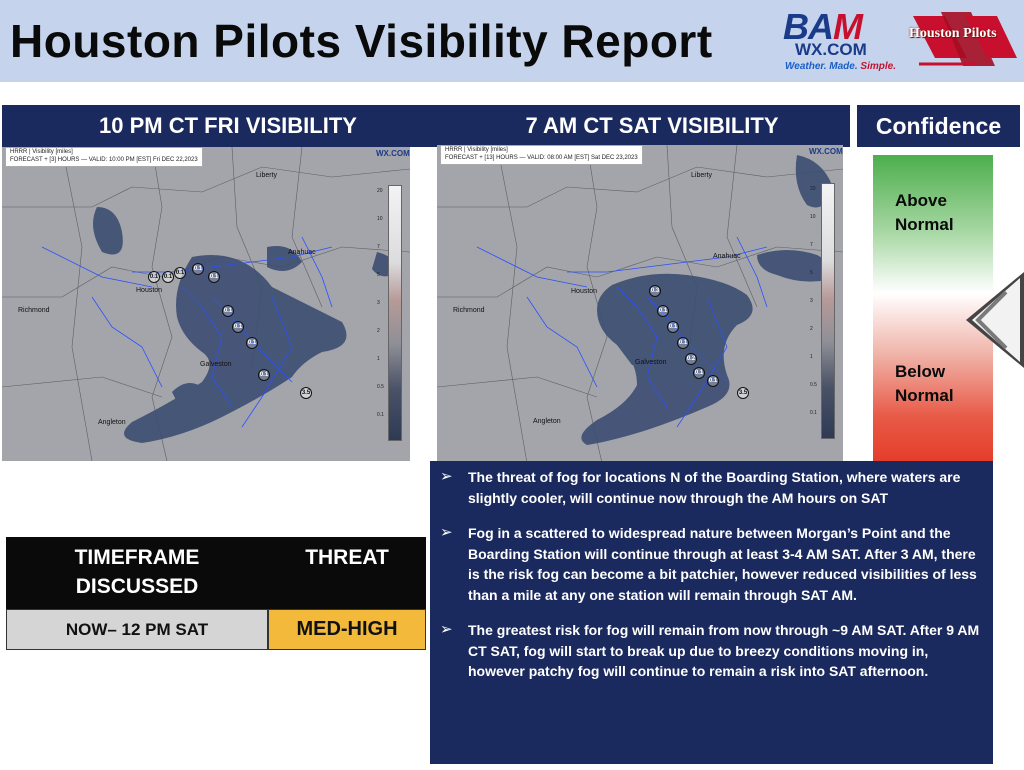 The width and height of the screenshot is (1024, 770). What do you see at coordinates (216, 573) in the screenshot?
I see `threat-table-header: TIMEFRAME DISCUSSED THREAT` at bounding box center [216, 573].